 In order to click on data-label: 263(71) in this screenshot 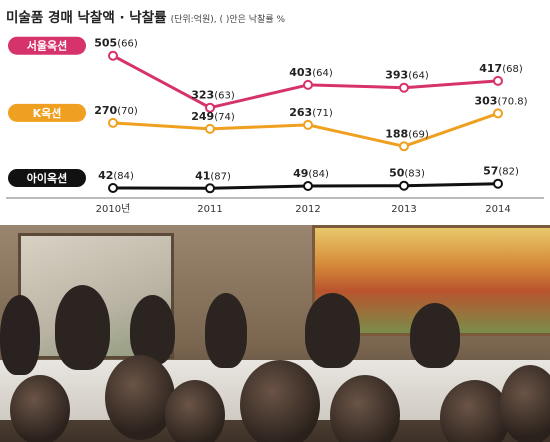, I will do `click(311, 112)`.